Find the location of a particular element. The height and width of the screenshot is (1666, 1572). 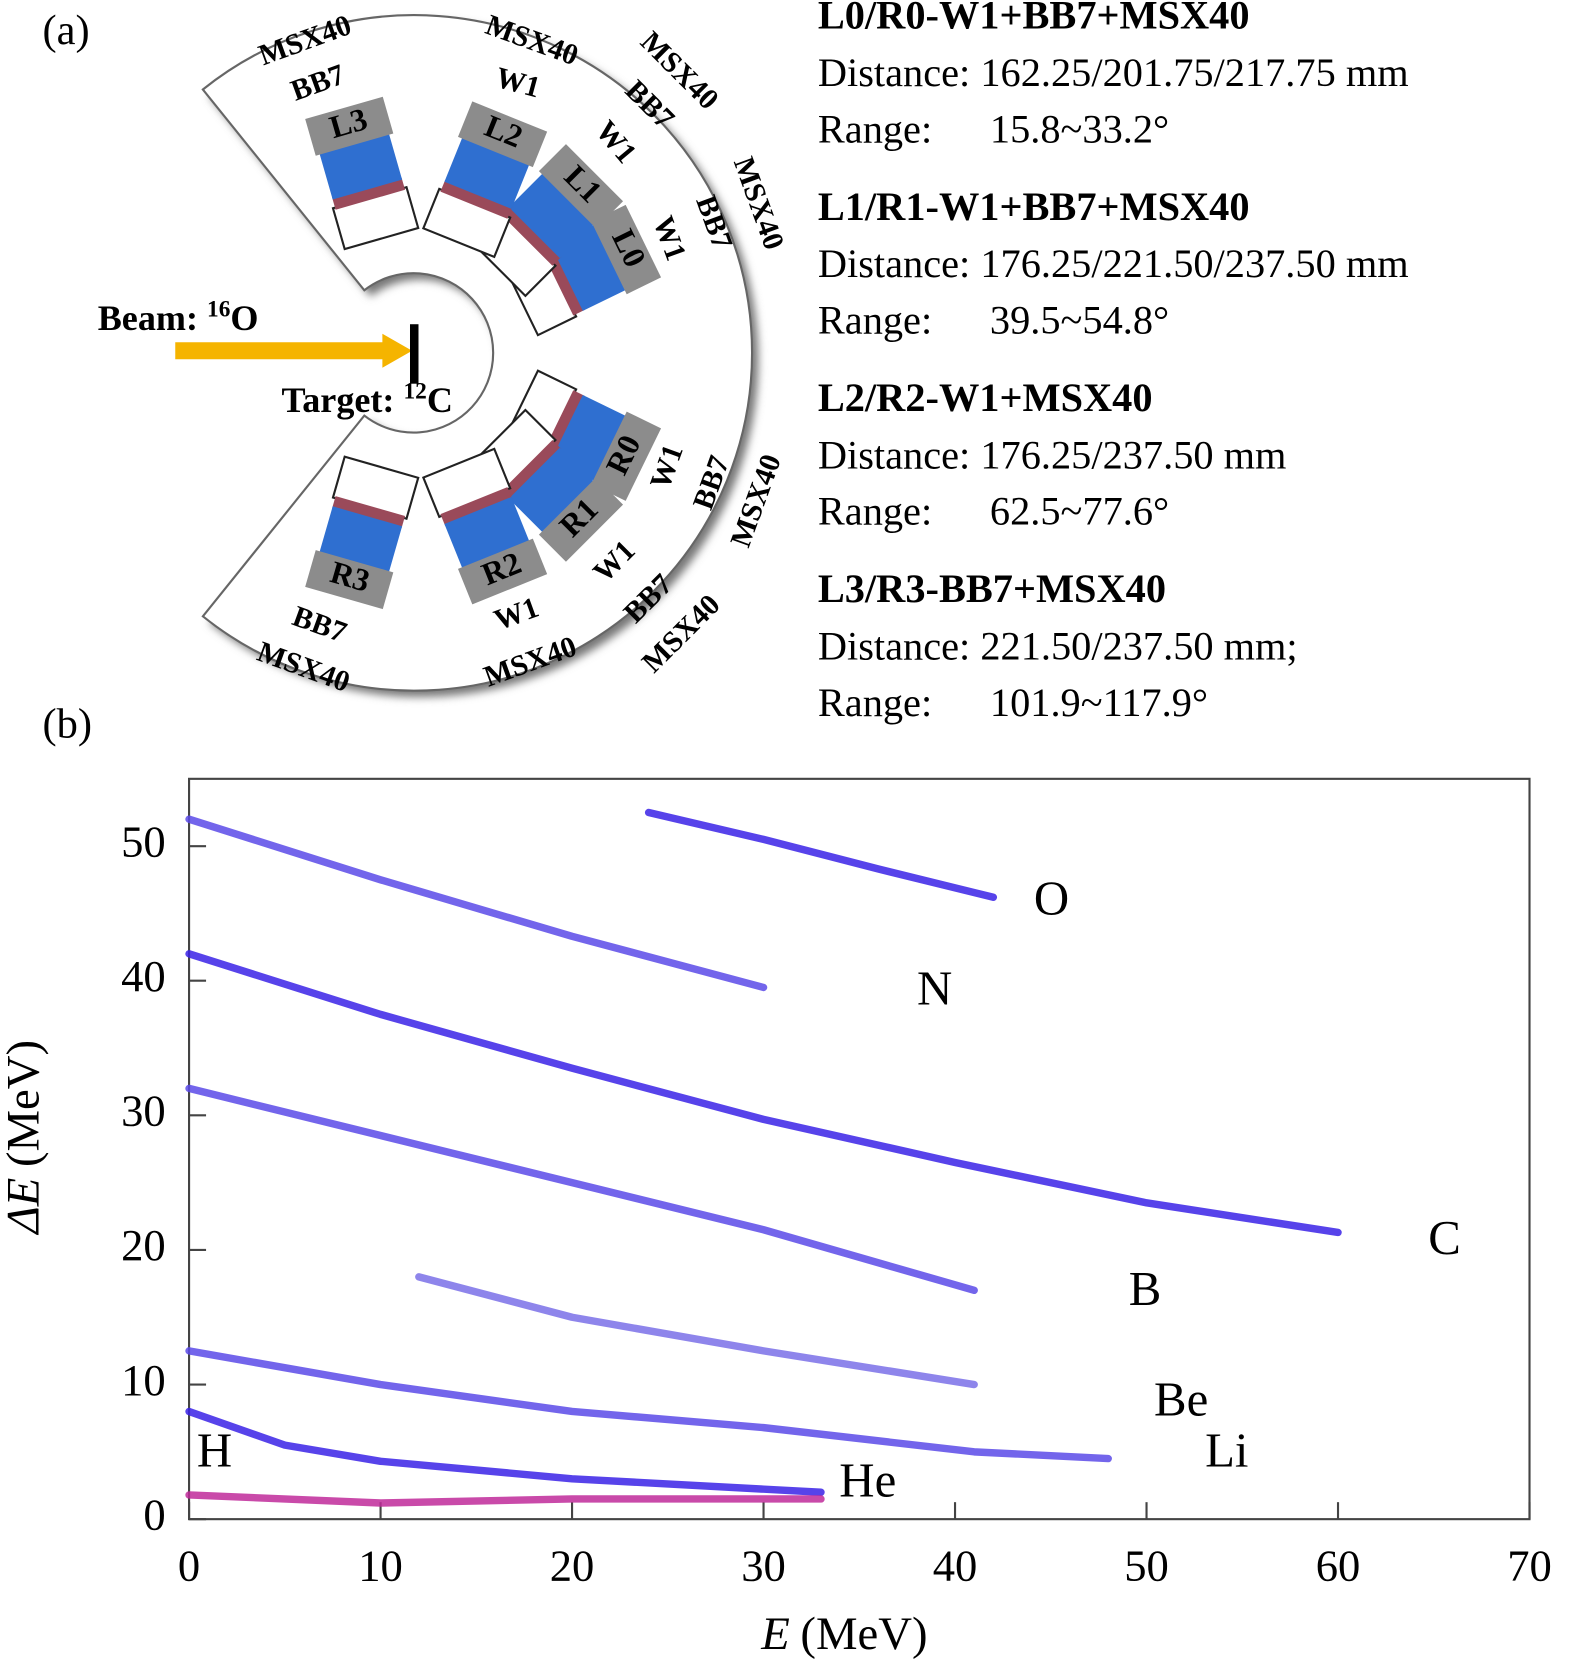

beam-arrowhead is located at coordinates (397, 350).